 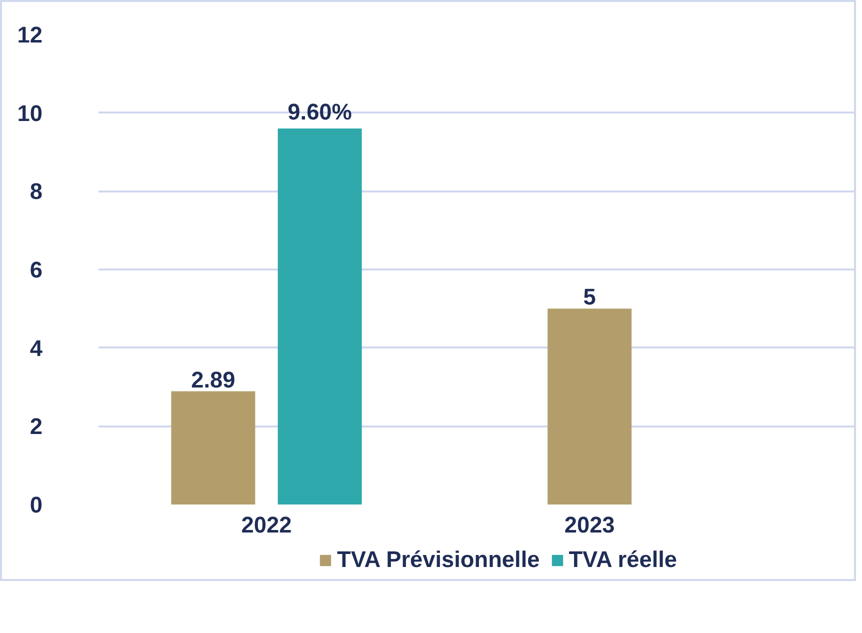 What do you see at coordinates (36, 426) in the screenshot?
I see `y-tick-label: 2` at bounding box center [36, 426].